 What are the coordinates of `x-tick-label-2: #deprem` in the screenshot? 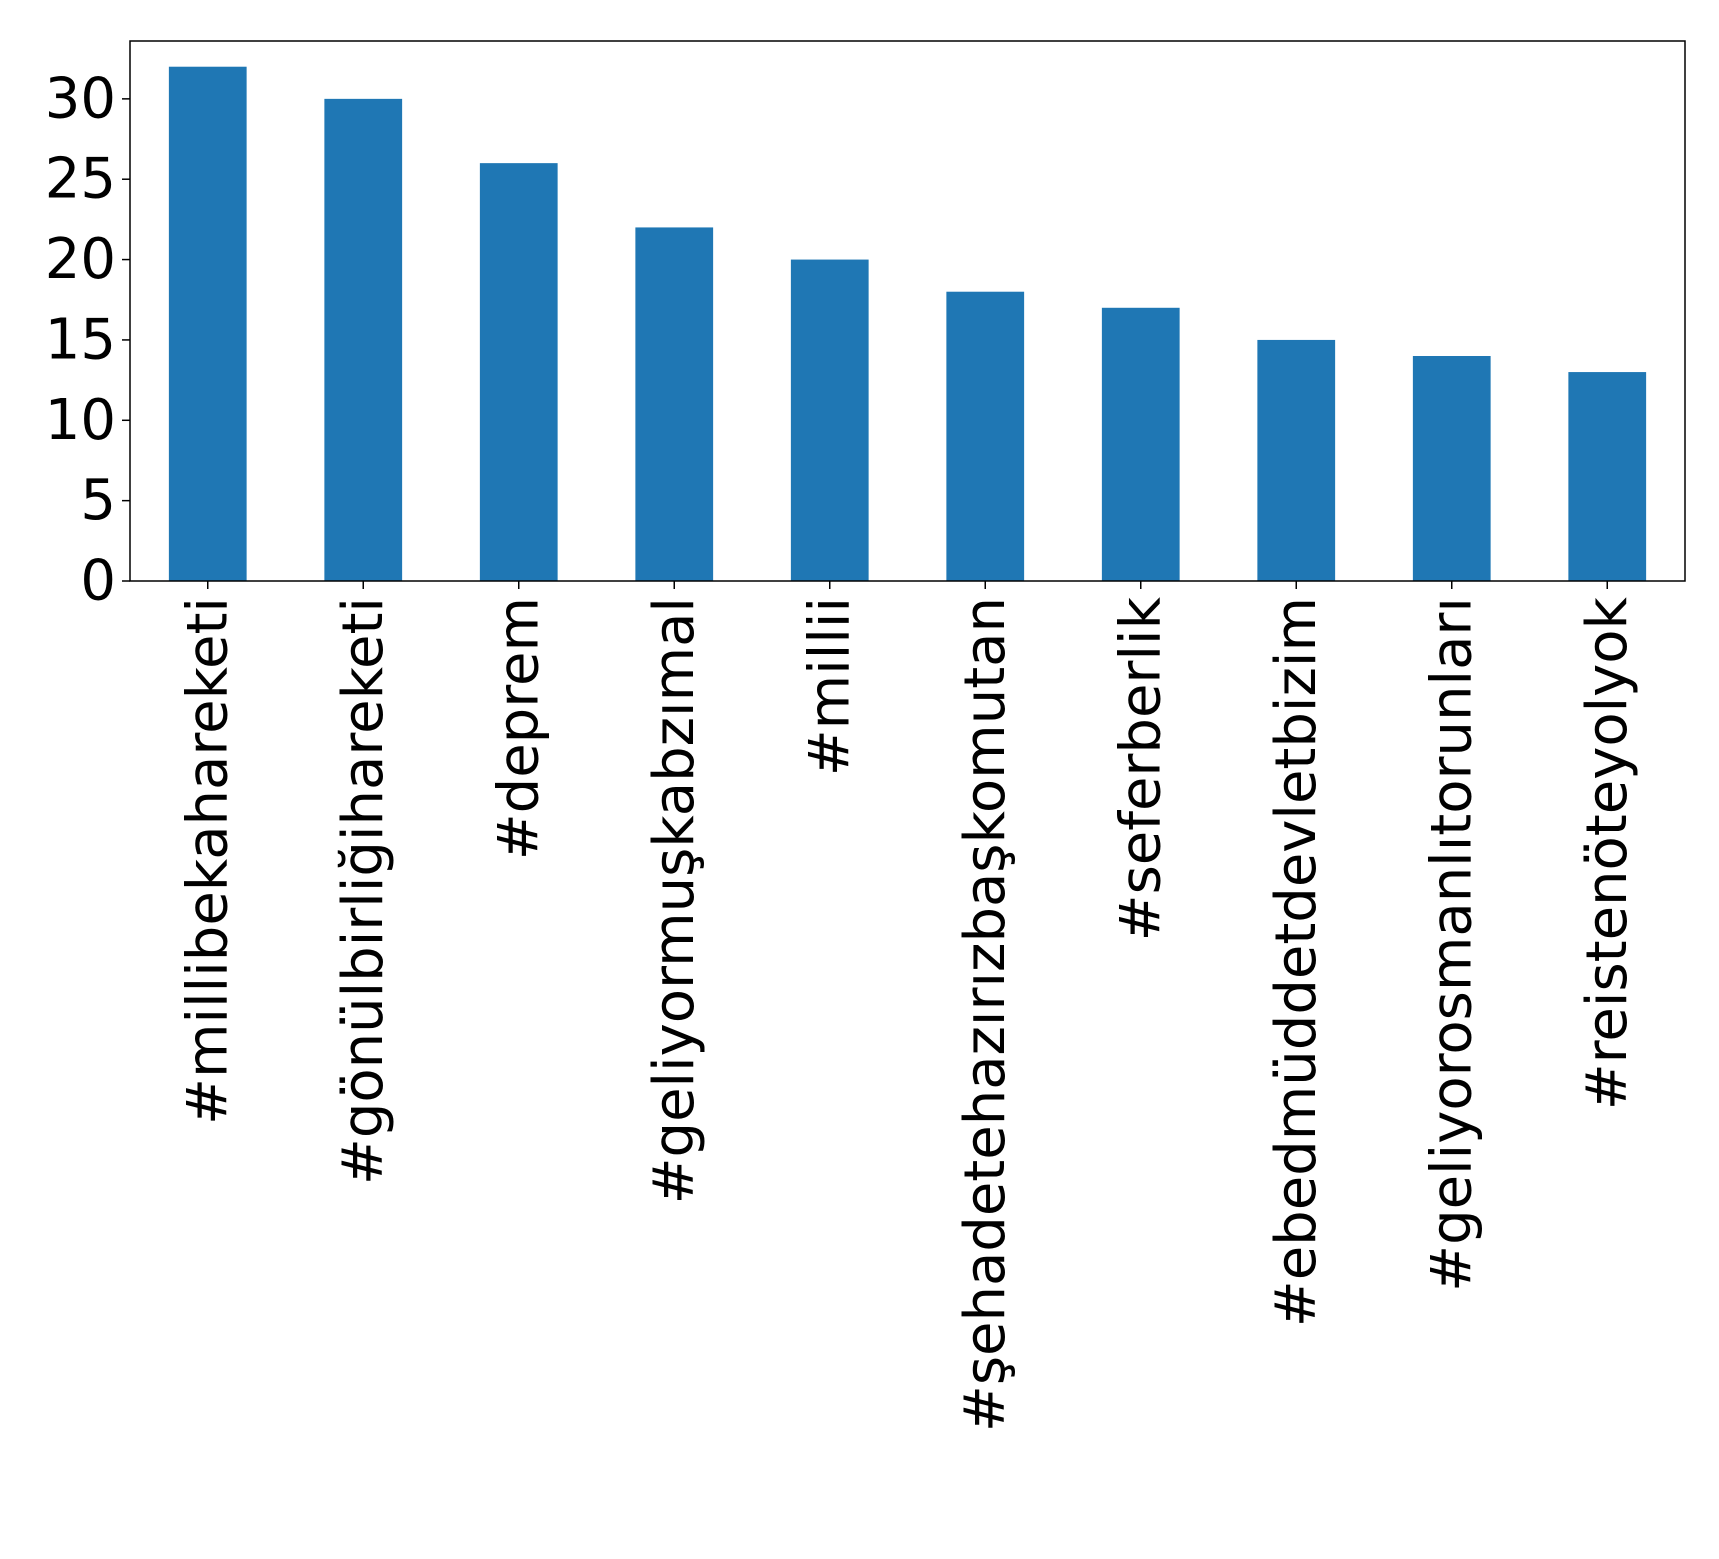 It's located at (518, 728).